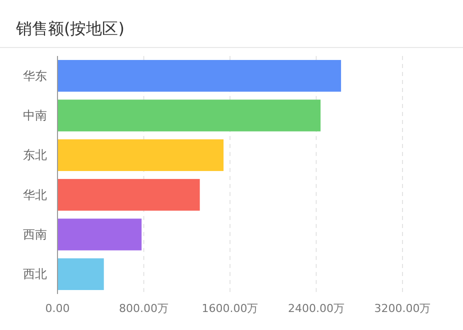  I want to click on x-tick-label: 800.00万, so click(143, 308).